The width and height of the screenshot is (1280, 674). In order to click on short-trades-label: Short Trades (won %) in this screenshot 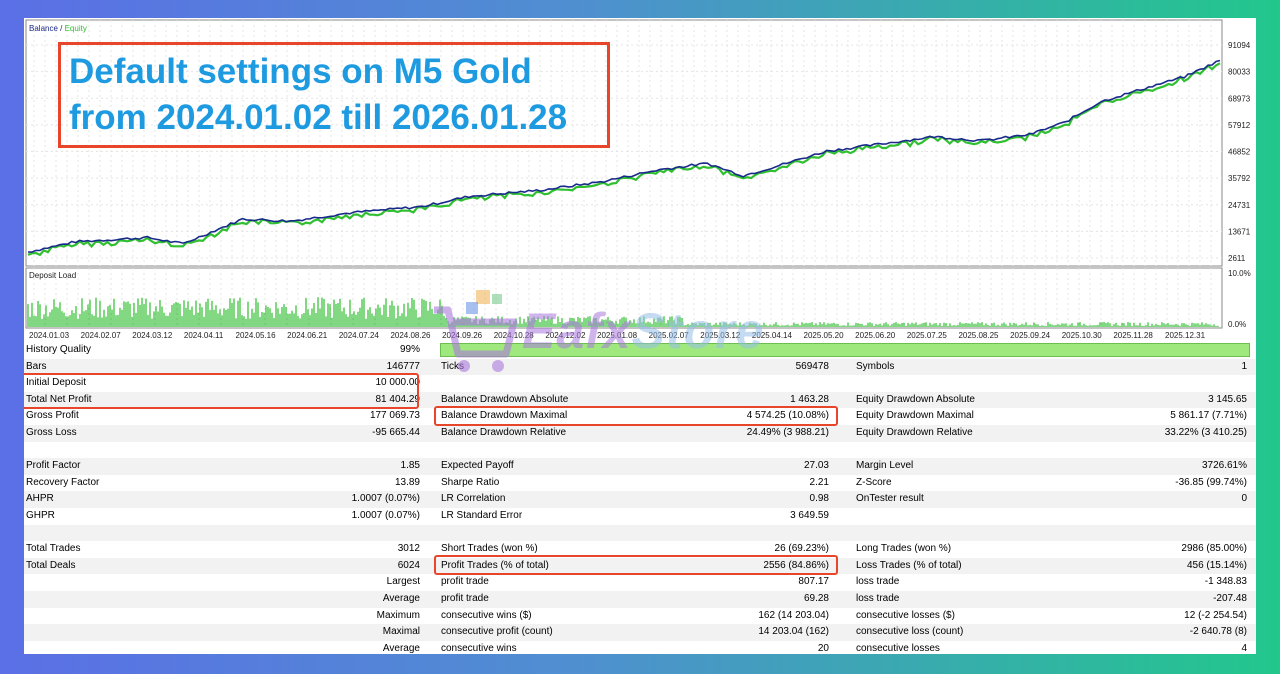, I will do `click(489, 549)`.